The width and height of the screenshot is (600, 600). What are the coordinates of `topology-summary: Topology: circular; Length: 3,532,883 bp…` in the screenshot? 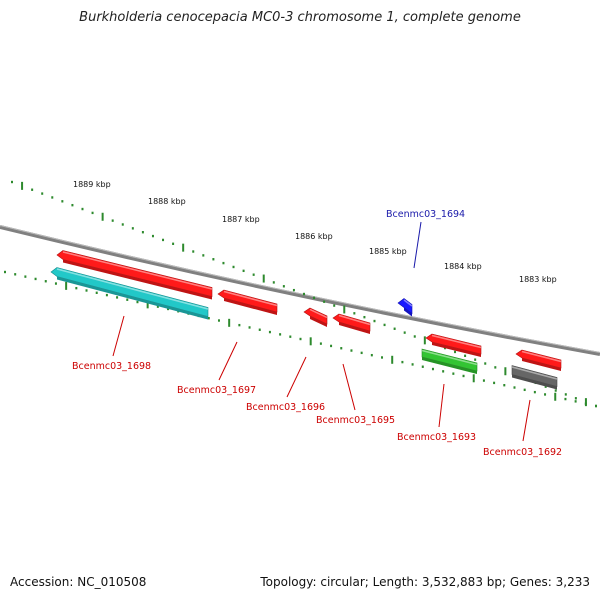 It's located at (425, 582).